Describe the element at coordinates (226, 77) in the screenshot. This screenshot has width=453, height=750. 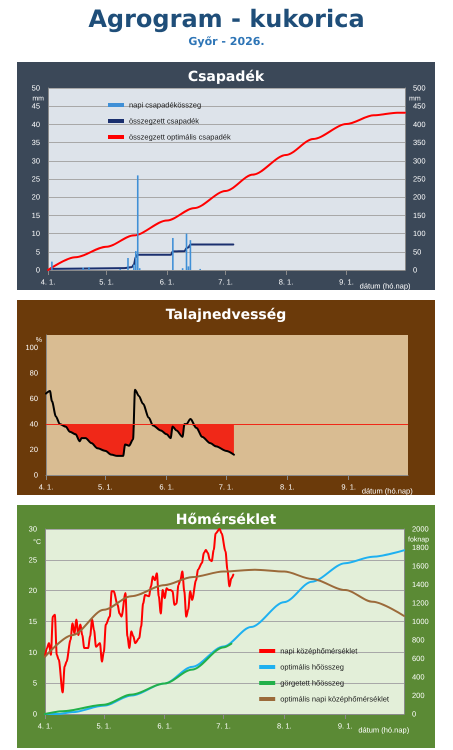
I see `chart-title: Csapadék` at that location.